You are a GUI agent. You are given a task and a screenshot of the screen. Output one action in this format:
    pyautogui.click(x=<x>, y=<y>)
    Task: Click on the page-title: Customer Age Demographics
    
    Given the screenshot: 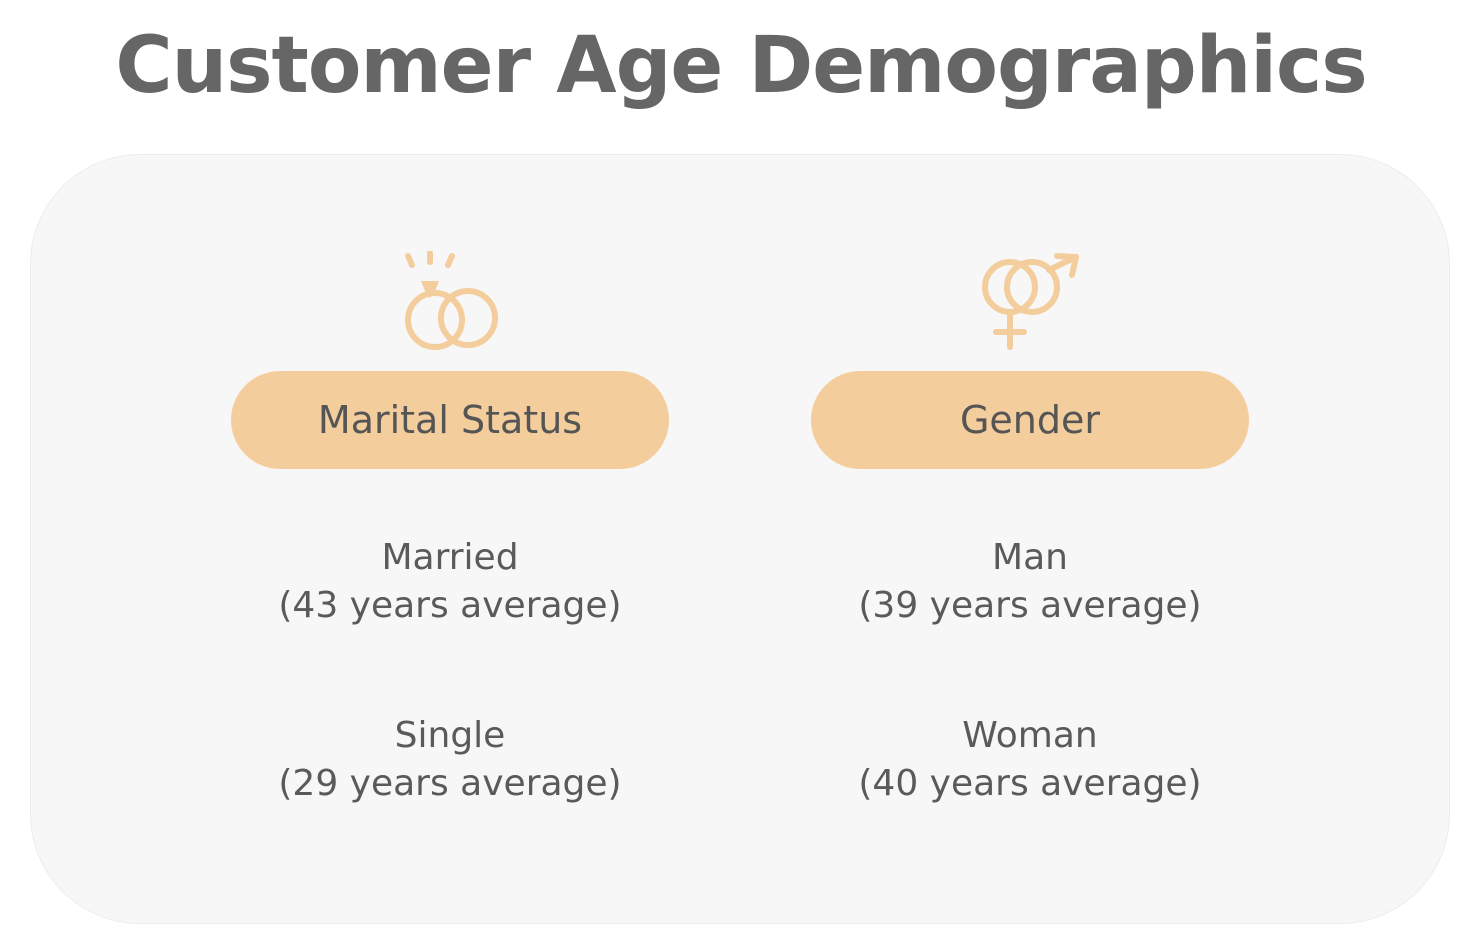 What is the action you would take?
    pyautogui.click(x=741, y=66)
    